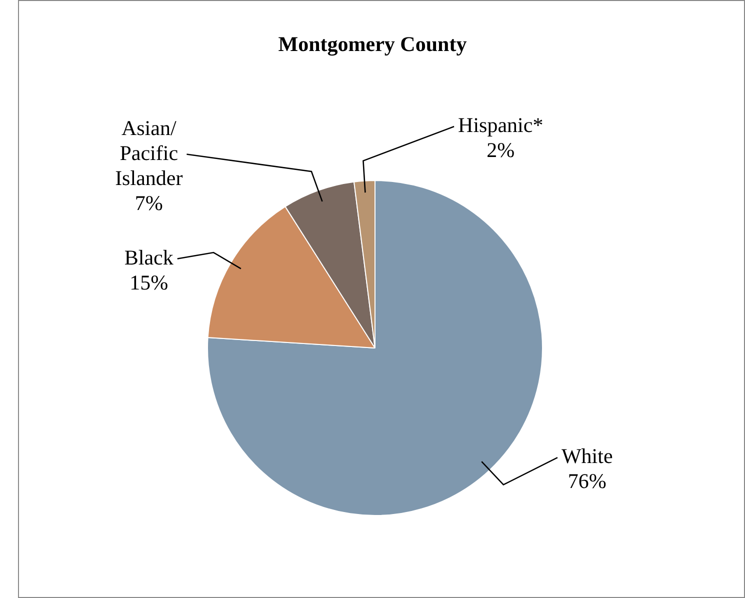  What do you see at coordinates (372, 44) in the screenshot?
I see `chart-title: Montgomery County` at bounding box center [372, 44].